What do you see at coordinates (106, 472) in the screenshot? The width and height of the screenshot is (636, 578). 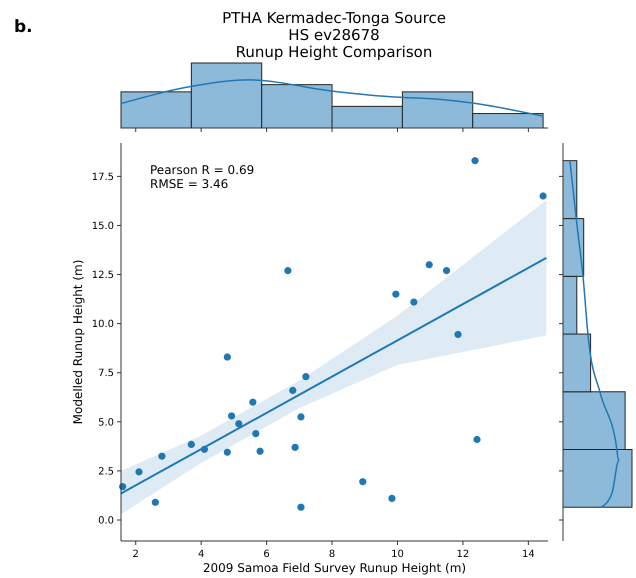 I see `y-tick-label: 2.5` at bounding box center [106, 472].